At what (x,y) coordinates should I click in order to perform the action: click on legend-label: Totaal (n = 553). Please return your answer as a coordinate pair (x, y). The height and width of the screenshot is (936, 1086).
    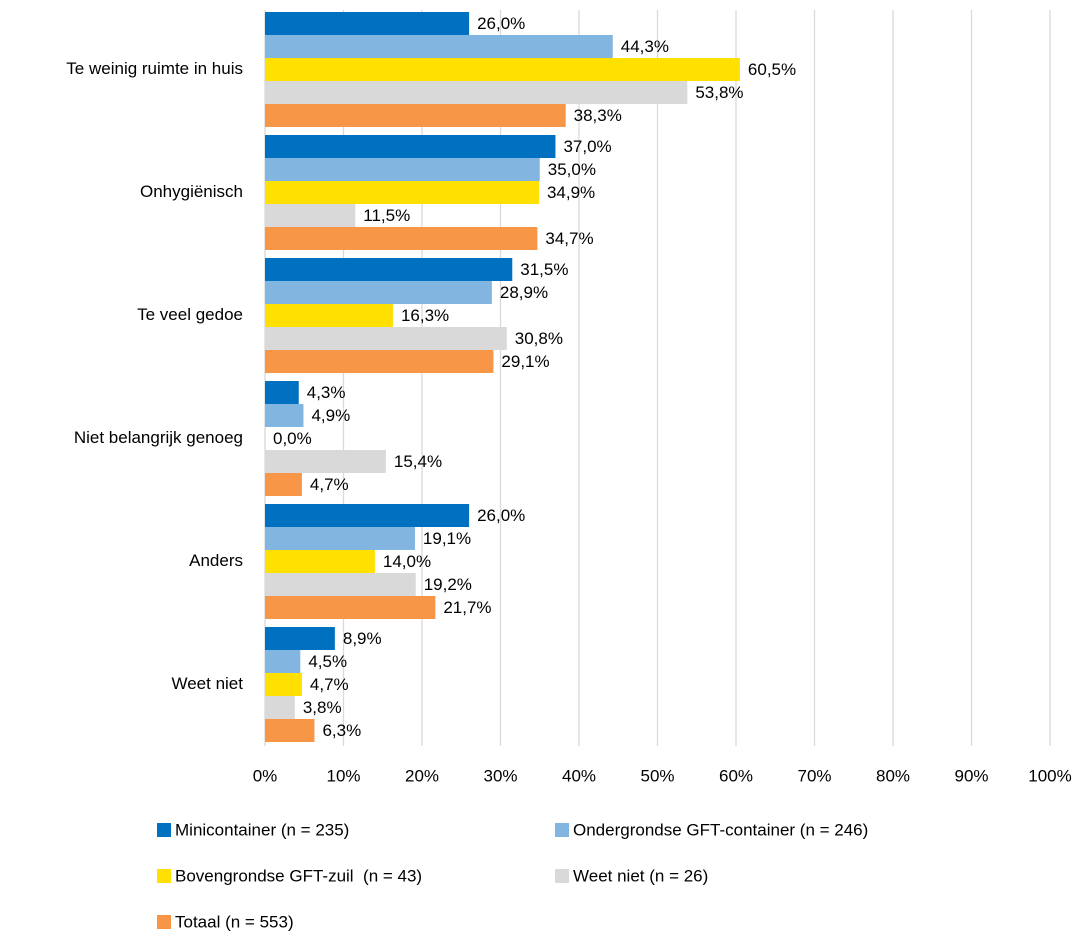
    Looking at the image, I should click on (234, 921).